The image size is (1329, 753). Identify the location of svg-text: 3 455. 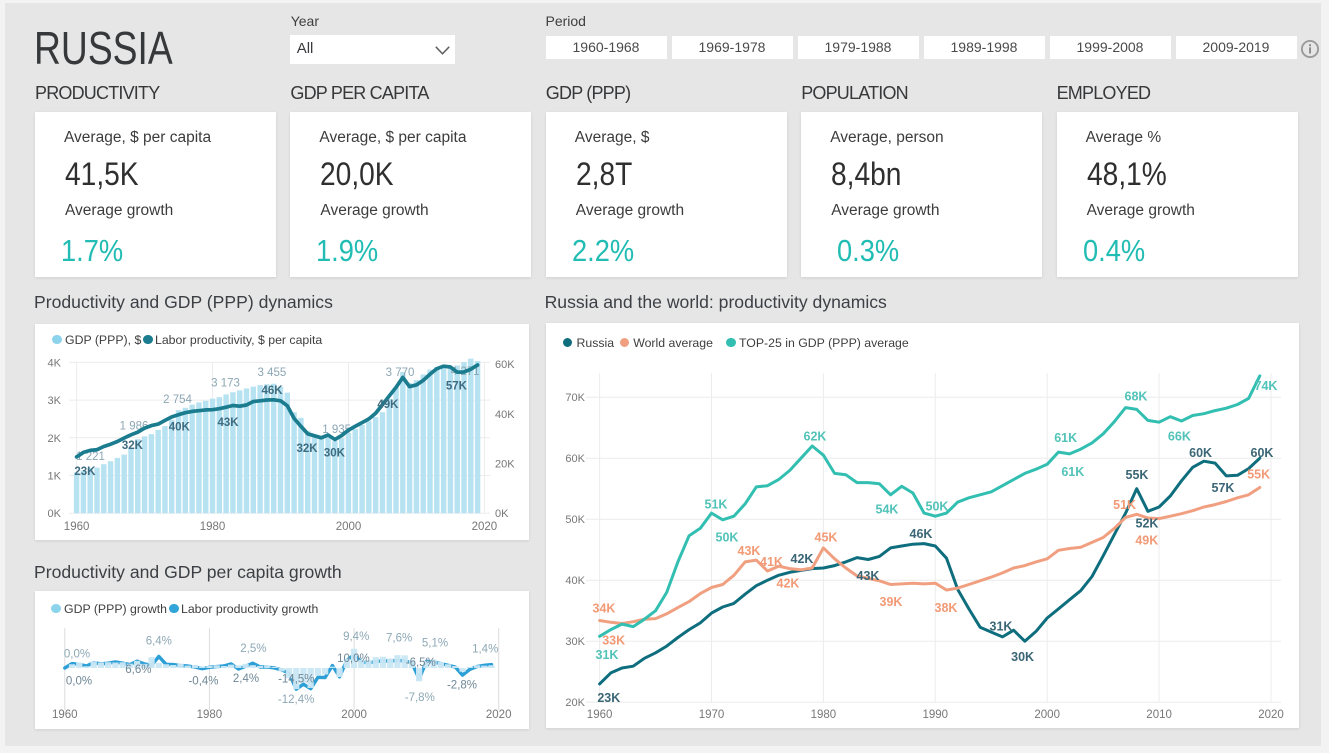
(272, 373).